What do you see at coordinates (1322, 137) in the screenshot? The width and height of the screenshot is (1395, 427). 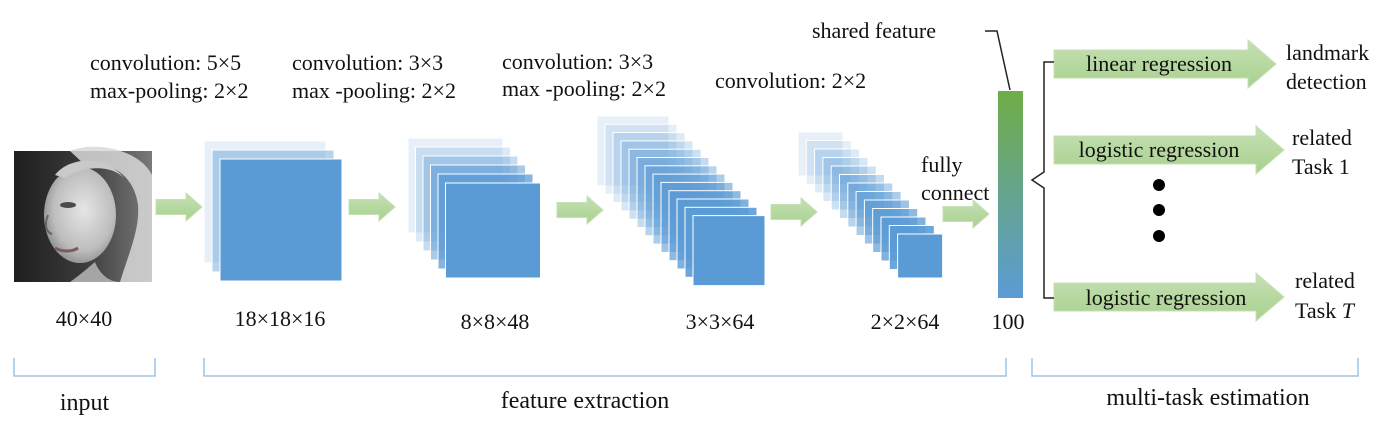 I see `task2-output-line1: related` at bounding box center [1322, 137].